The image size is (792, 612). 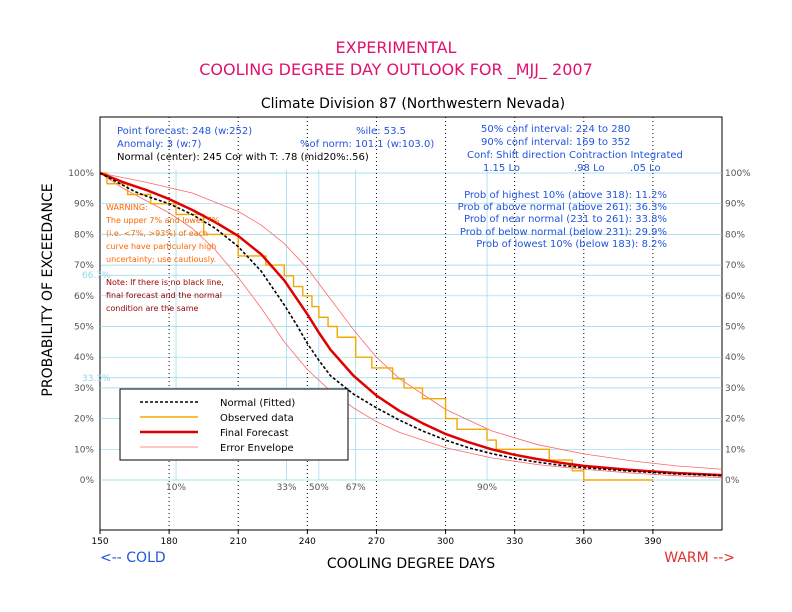 I want to click on y-tick-label-right: 20%, so click(x=735, y=420).